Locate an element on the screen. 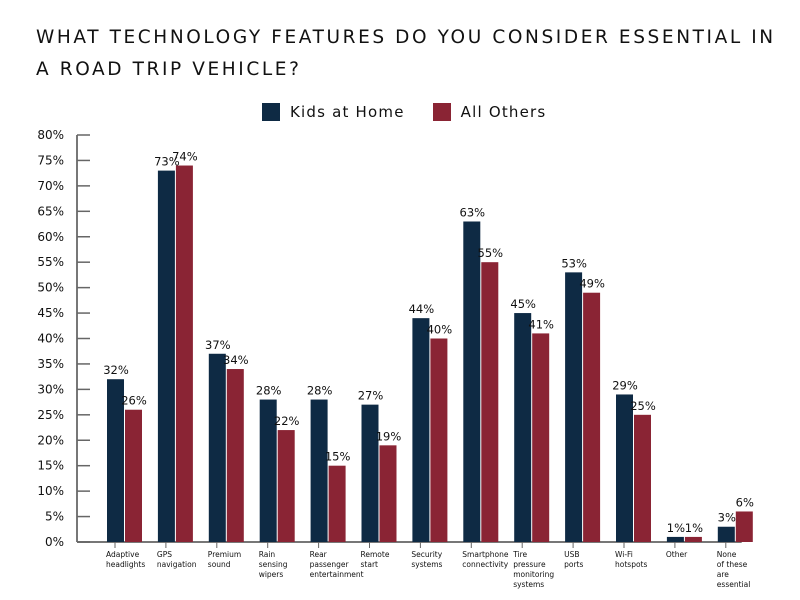 This screenshot has width=800, height=600. x-tick-label: Premium sound is located at coordinates (224, 559).